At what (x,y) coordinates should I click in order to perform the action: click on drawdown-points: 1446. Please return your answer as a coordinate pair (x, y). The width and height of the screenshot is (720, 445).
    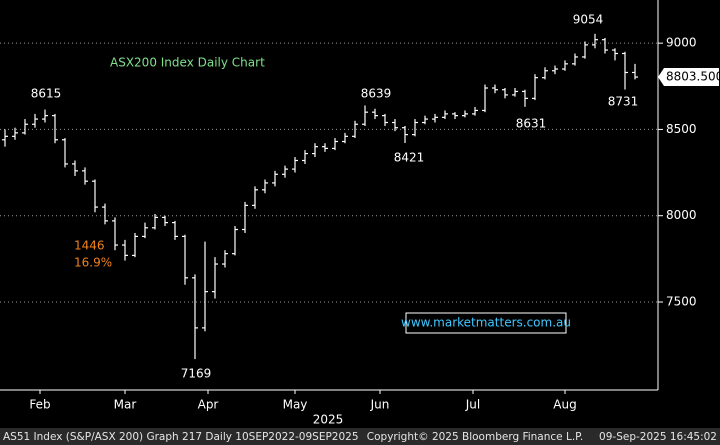
    Looking at the image, I should click on (89, 246).